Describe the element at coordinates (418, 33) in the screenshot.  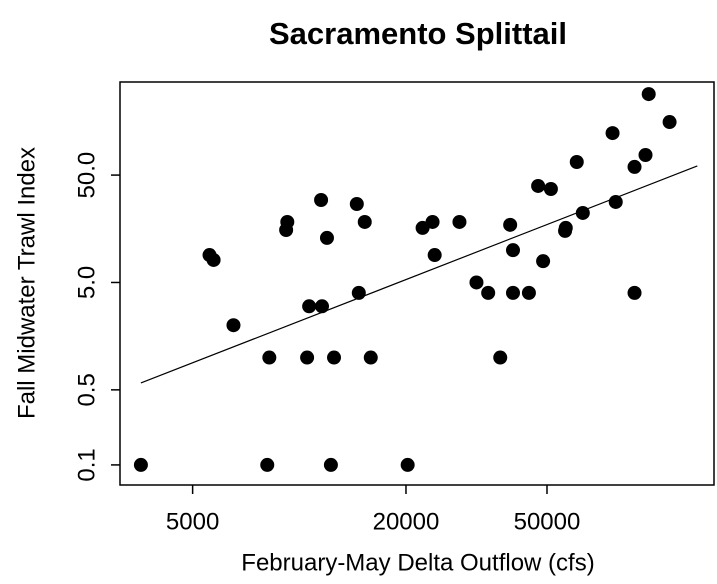
I see `chart-title: Sacramento Splittail` at that location.